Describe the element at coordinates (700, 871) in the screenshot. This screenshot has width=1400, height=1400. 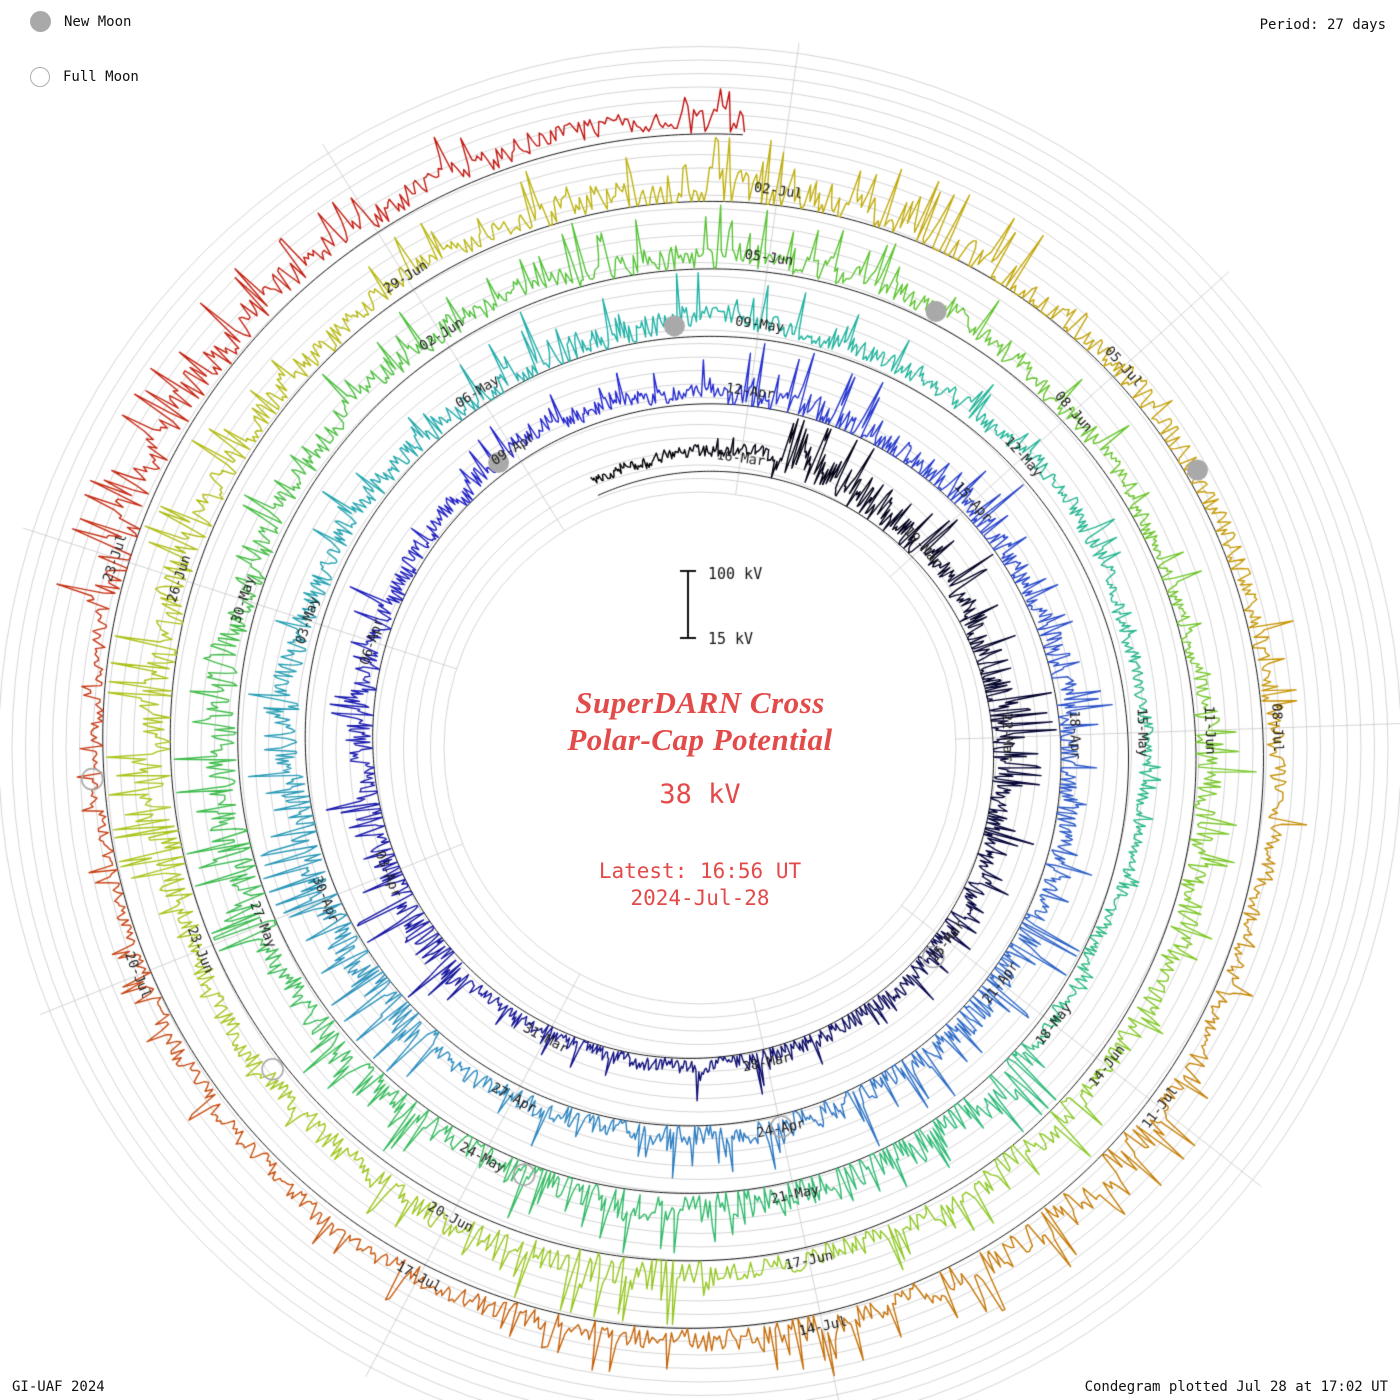
I see `latest-time-label: Latest: 16:56 UT` at that location.